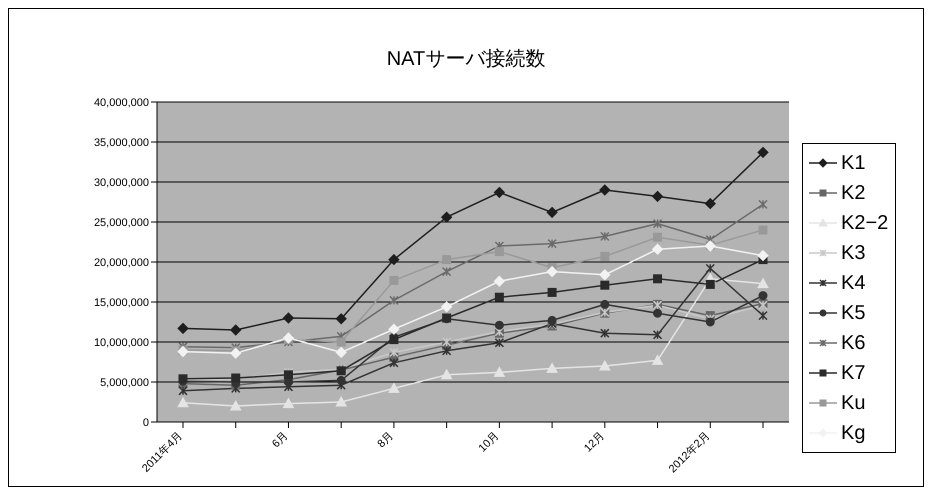 This screenshot has width=932, height=495. I want to click on y-tick-label: 20,000,000, so click(121, 262).